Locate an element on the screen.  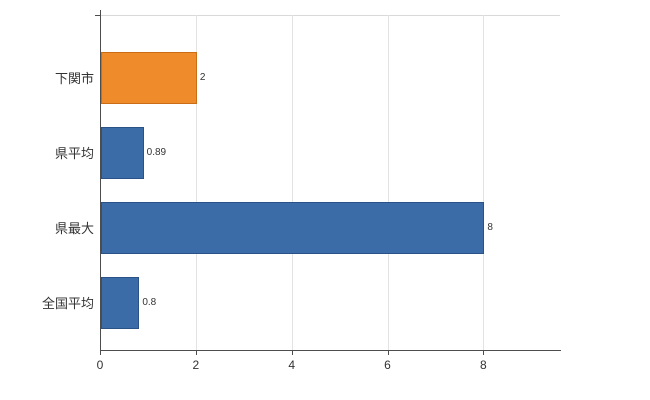
bar-全国平均 is located at coordinates (120, 302).